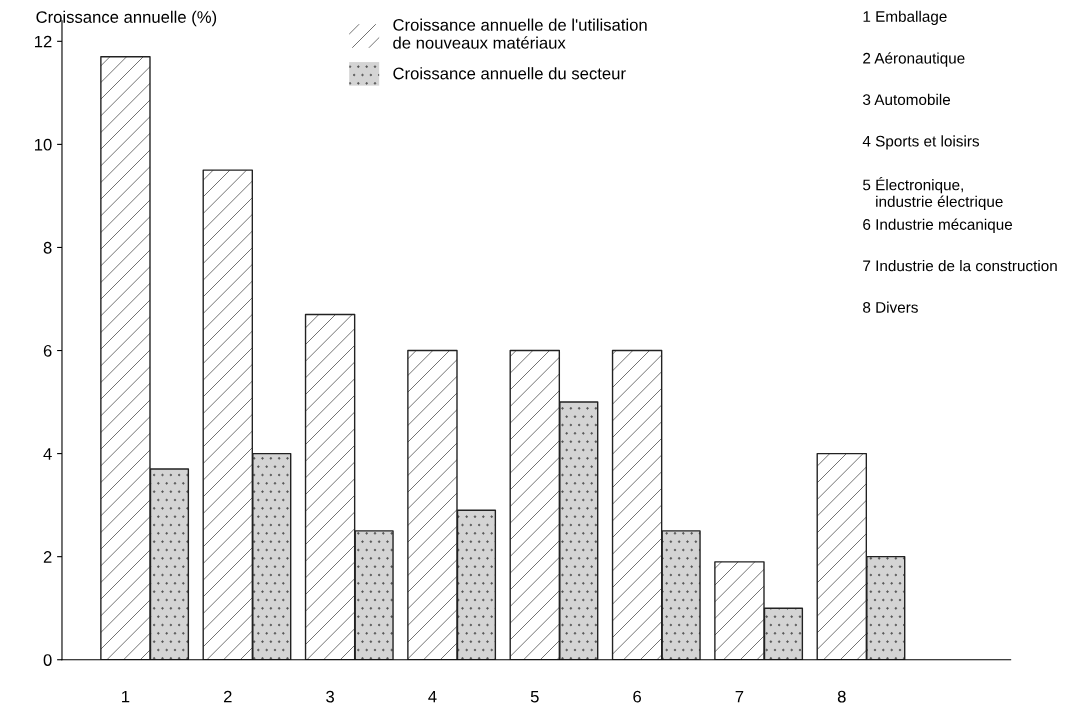  What do you see at coordinates (534, 696) in the screenshot?
I see `x-tick-label: 5` at bounding box center [534, 696].